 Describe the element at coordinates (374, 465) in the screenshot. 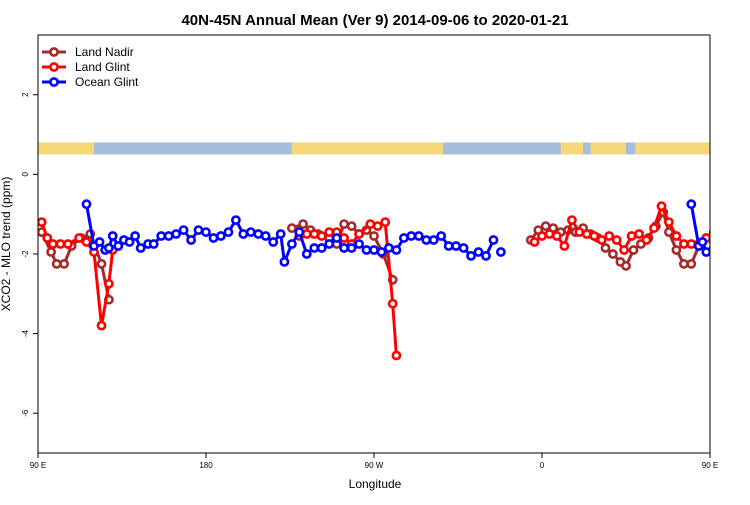

I see `x-tick-label: 90 W` at that location.